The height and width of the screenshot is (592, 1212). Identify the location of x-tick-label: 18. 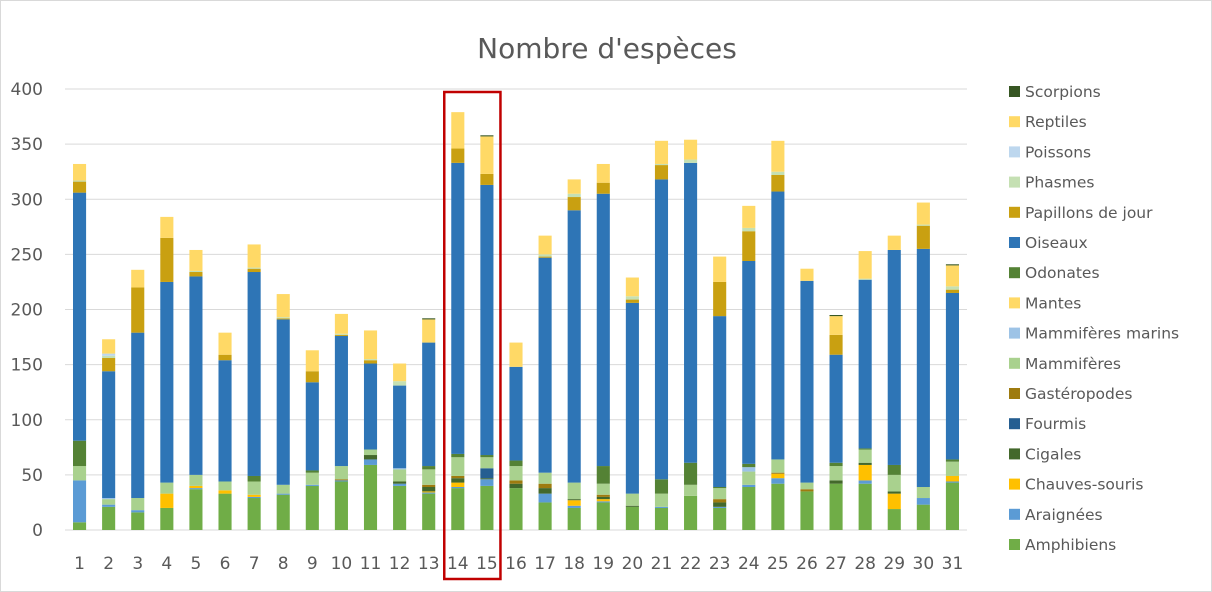
(574, 564).